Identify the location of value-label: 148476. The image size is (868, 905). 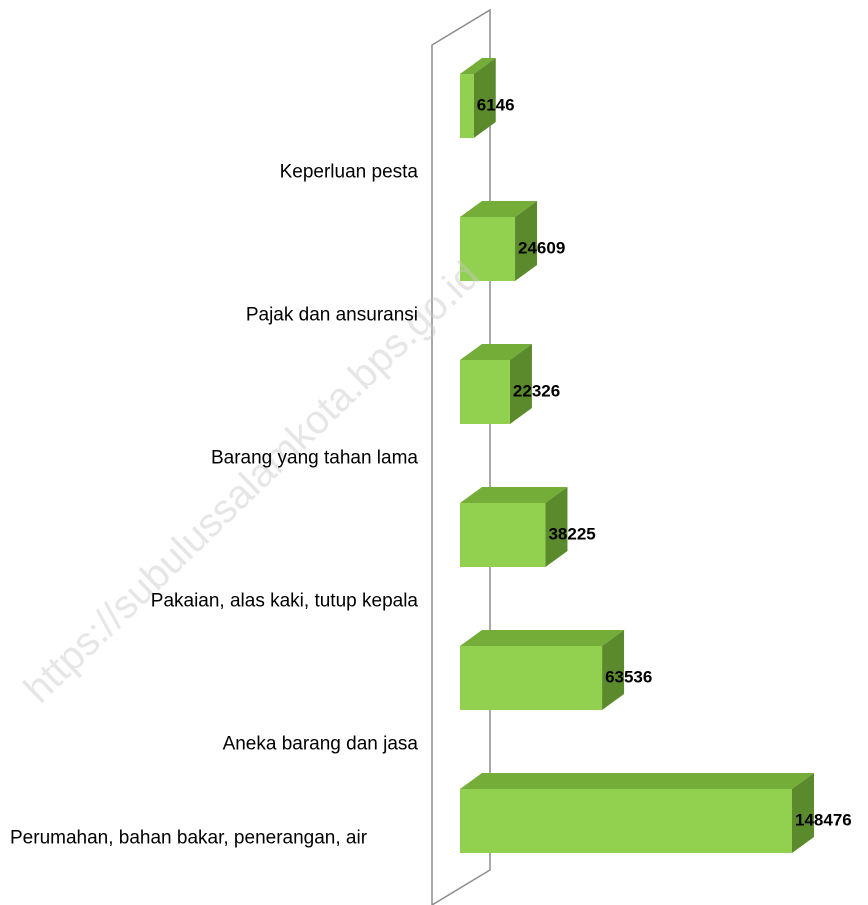
(823, 819).